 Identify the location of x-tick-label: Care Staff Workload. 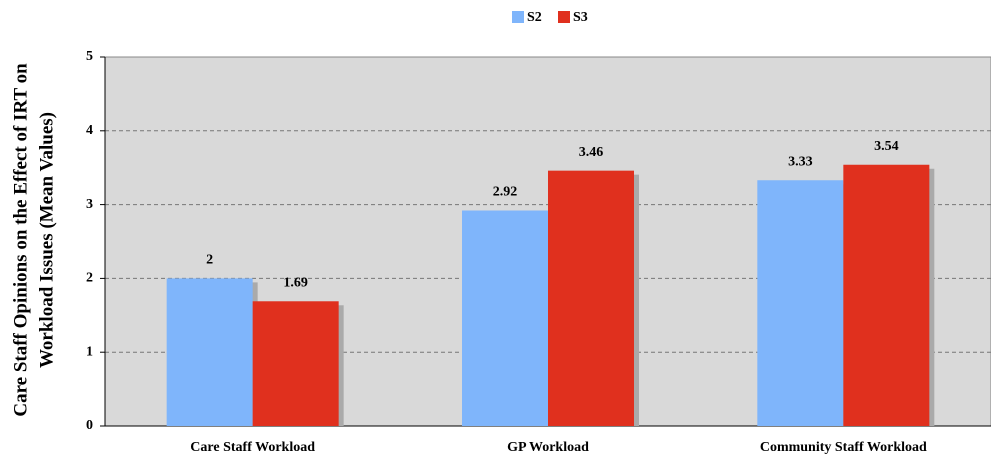
(252, 447).